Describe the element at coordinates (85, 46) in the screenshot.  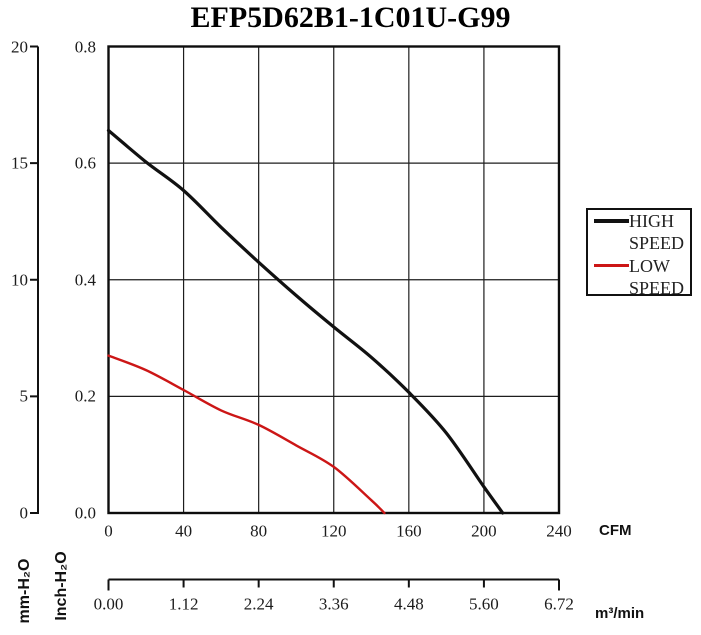
I see `inch-tick-label: 0.8` at that location.